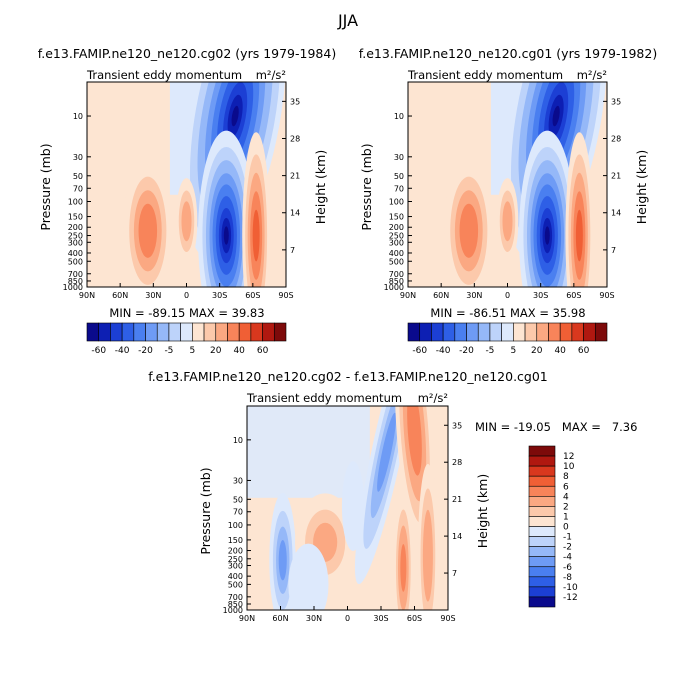 Image resolution: width=696 pixels, height=695 pixels. Describe the element at coordinates (566, 477) in the screenshot. I see `colorbar-label: 8` at that location.